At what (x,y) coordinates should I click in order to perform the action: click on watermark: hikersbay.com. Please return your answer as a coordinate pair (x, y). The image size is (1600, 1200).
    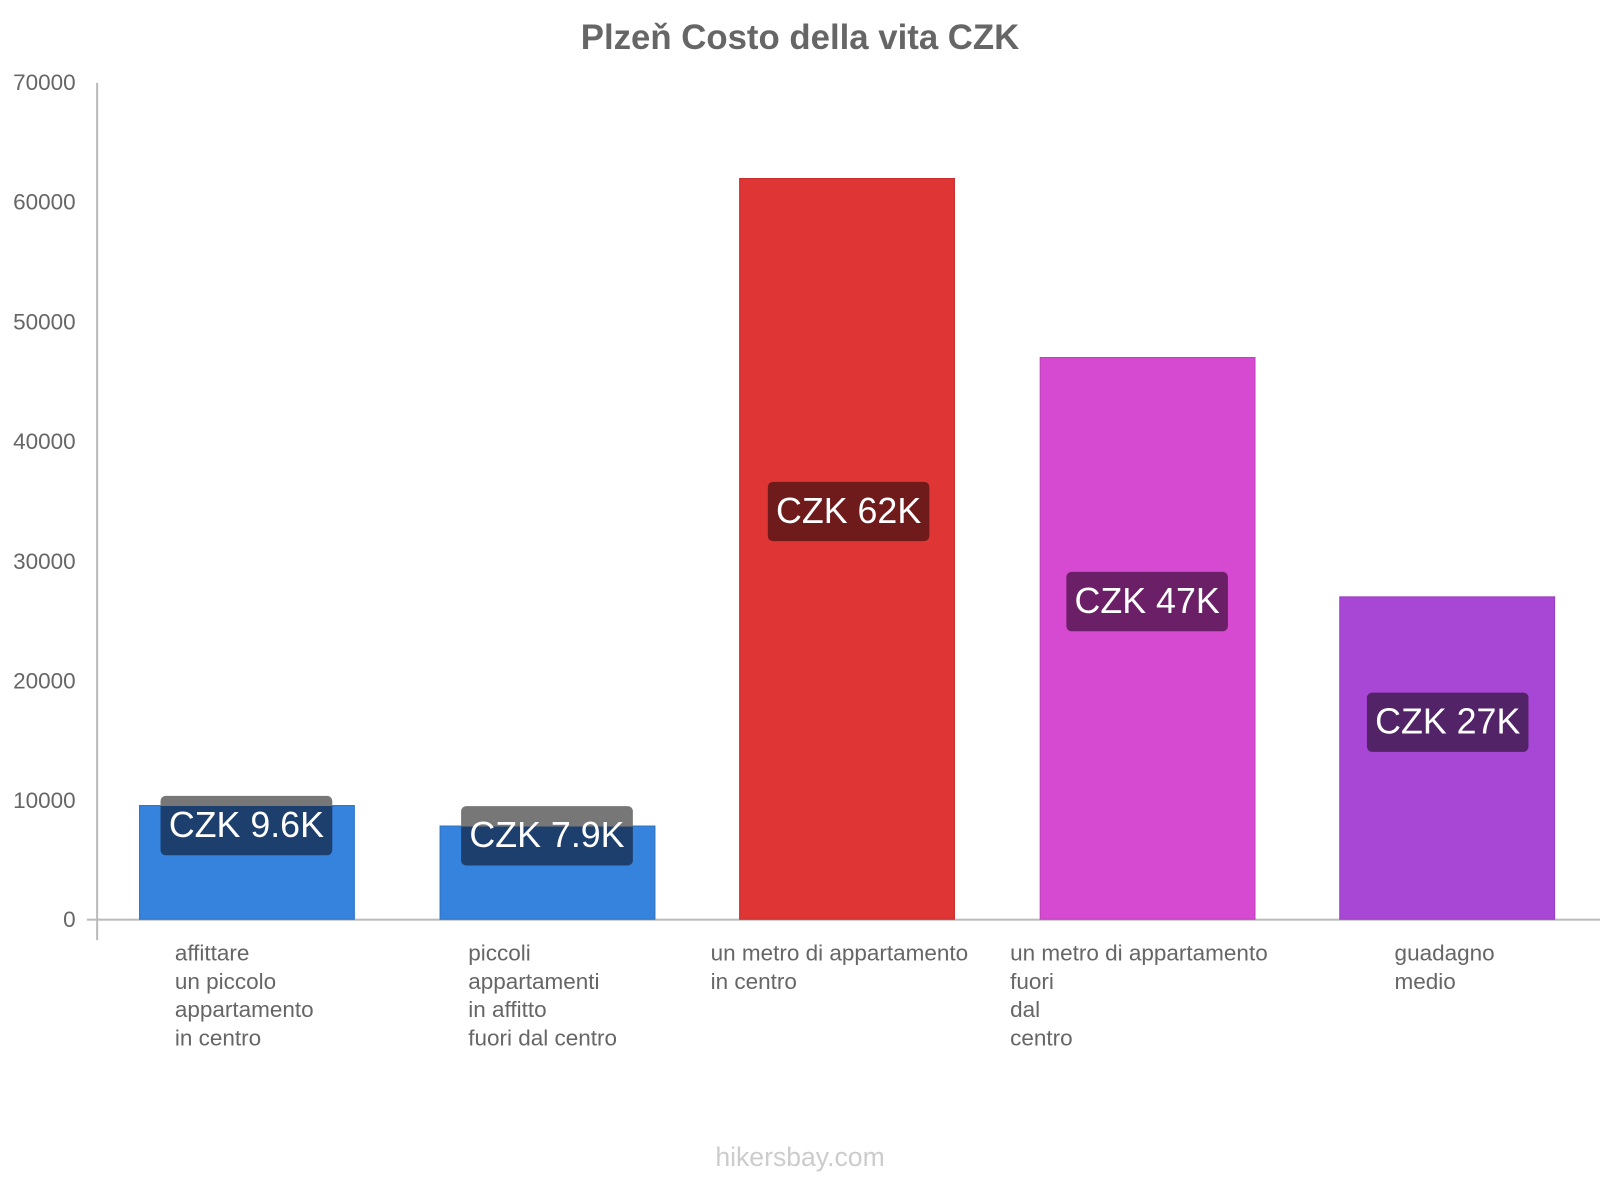
    Looking at the image, I should click on (800, 1157).